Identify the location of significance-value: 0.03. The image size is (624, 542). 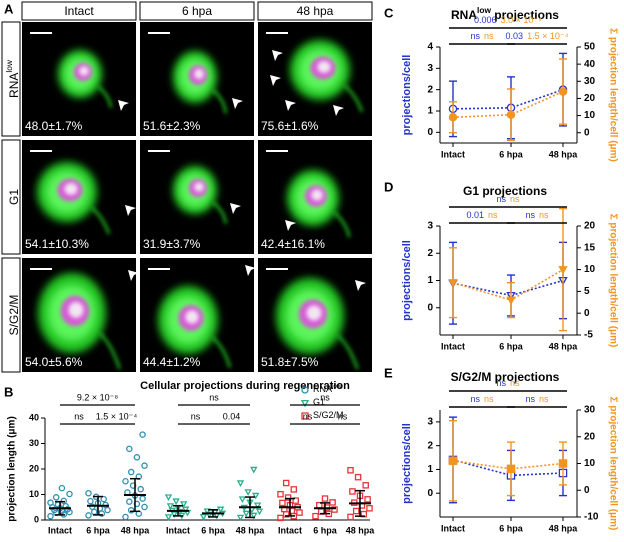
(515, 36).